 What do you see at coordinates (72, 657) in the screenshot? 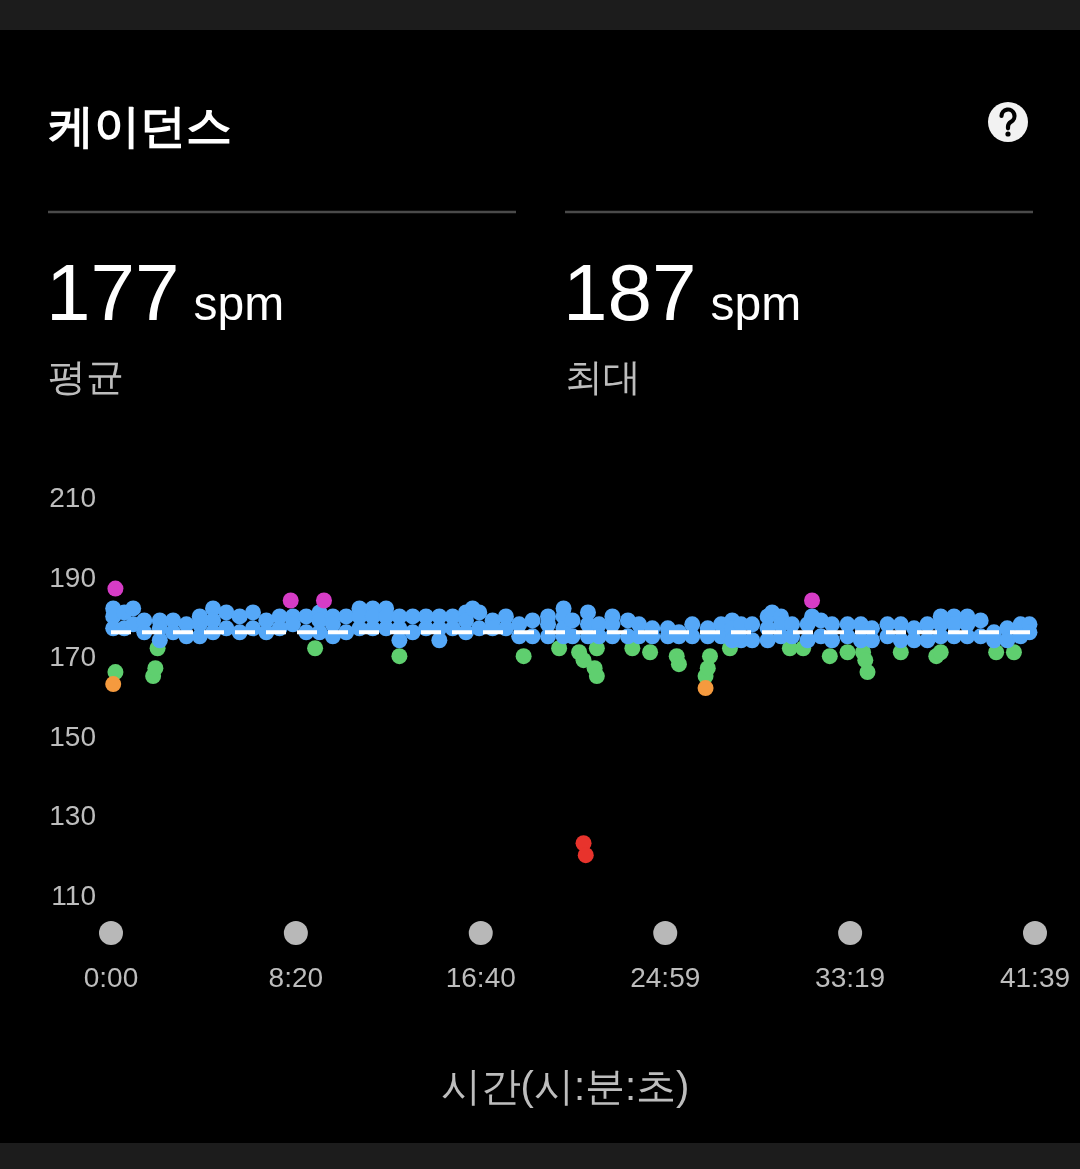
I see `y-tick-label: 170` at bounding box center [72, 657].